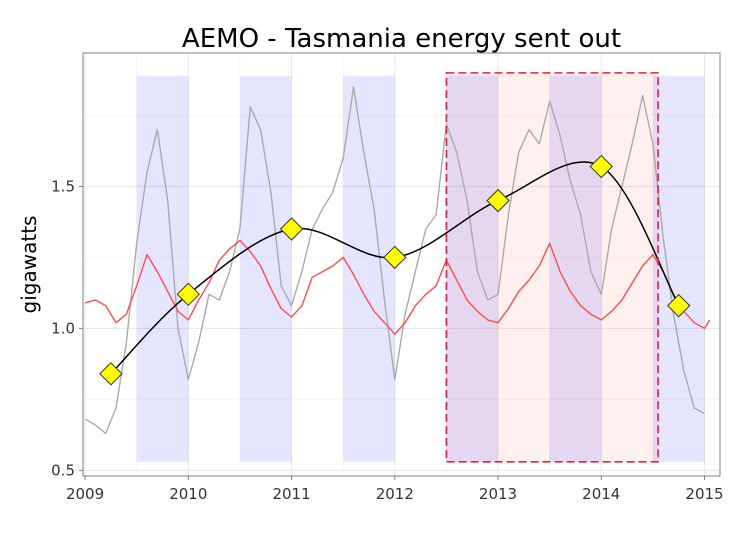 This screenshot has height=539, width=754. I want to click on x-tick-label: 2013, so click(498, 494).